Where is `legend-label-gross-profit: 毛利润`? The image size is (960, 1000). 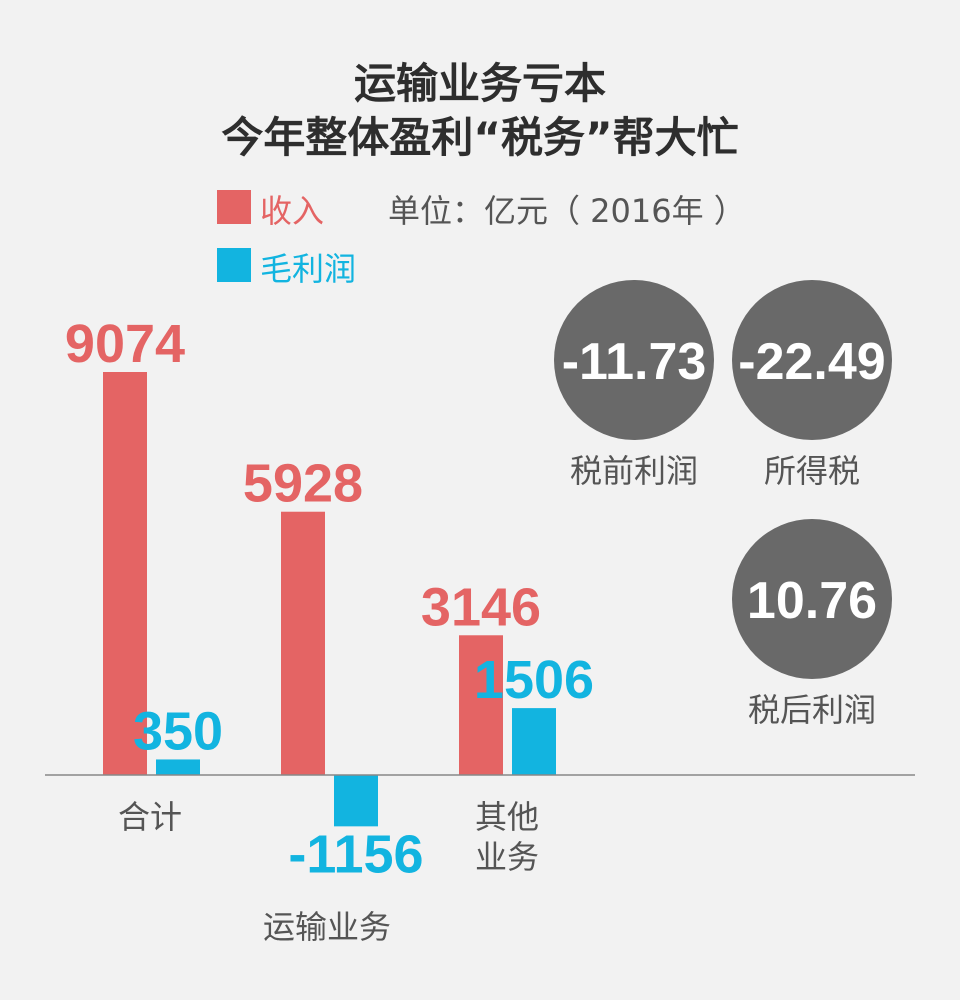 legend-label-gross-profit: 毛利润 is located at coordinates (308, 269).